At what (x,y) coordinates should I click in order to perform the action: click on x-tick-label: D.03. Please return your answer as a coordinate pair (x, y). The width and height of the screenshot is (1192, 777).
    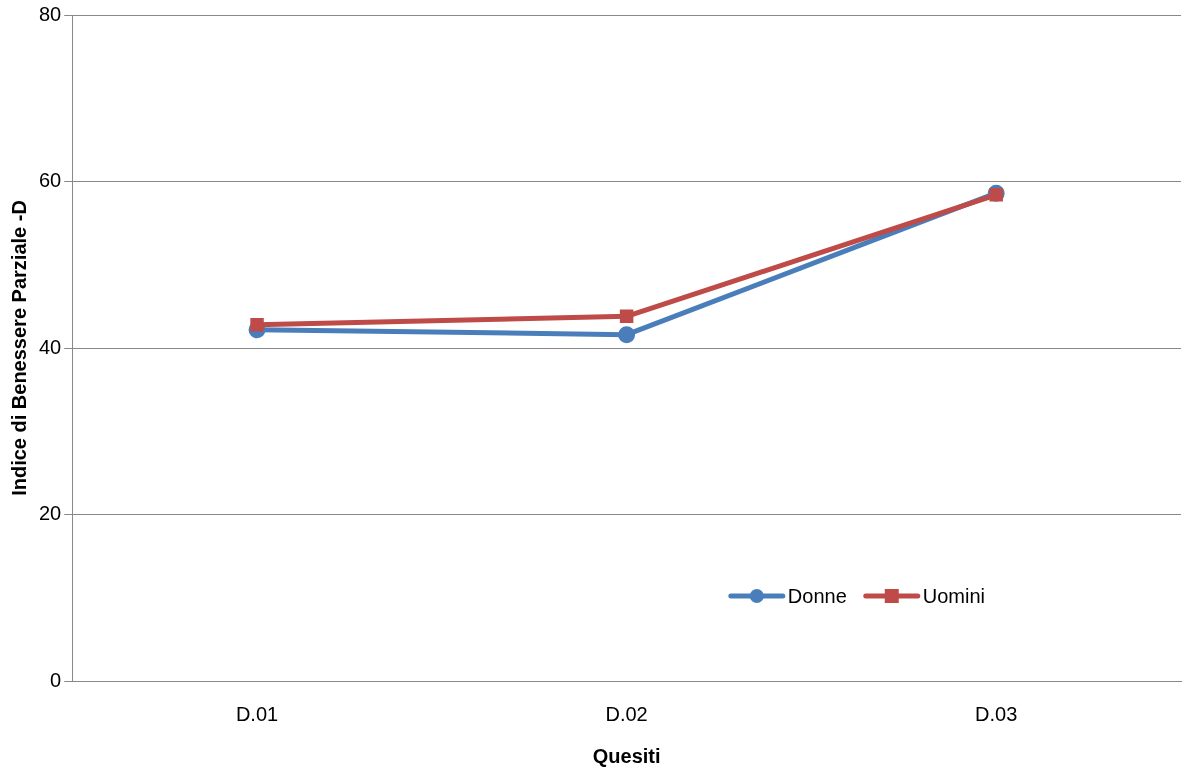
    Looking at the image, I should click on (996, 713).